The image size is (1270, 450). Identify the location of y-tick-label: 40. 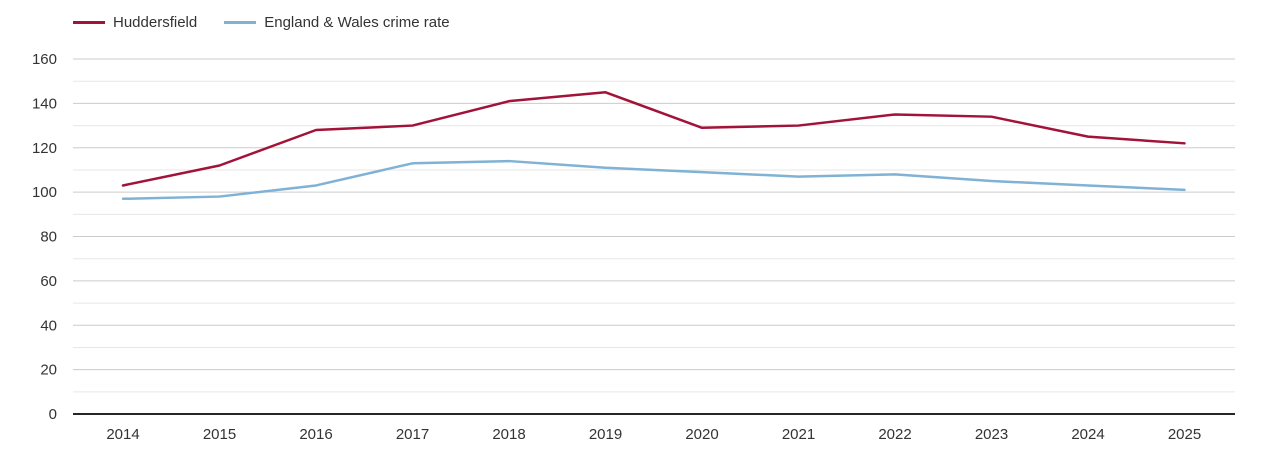
(48, 325).